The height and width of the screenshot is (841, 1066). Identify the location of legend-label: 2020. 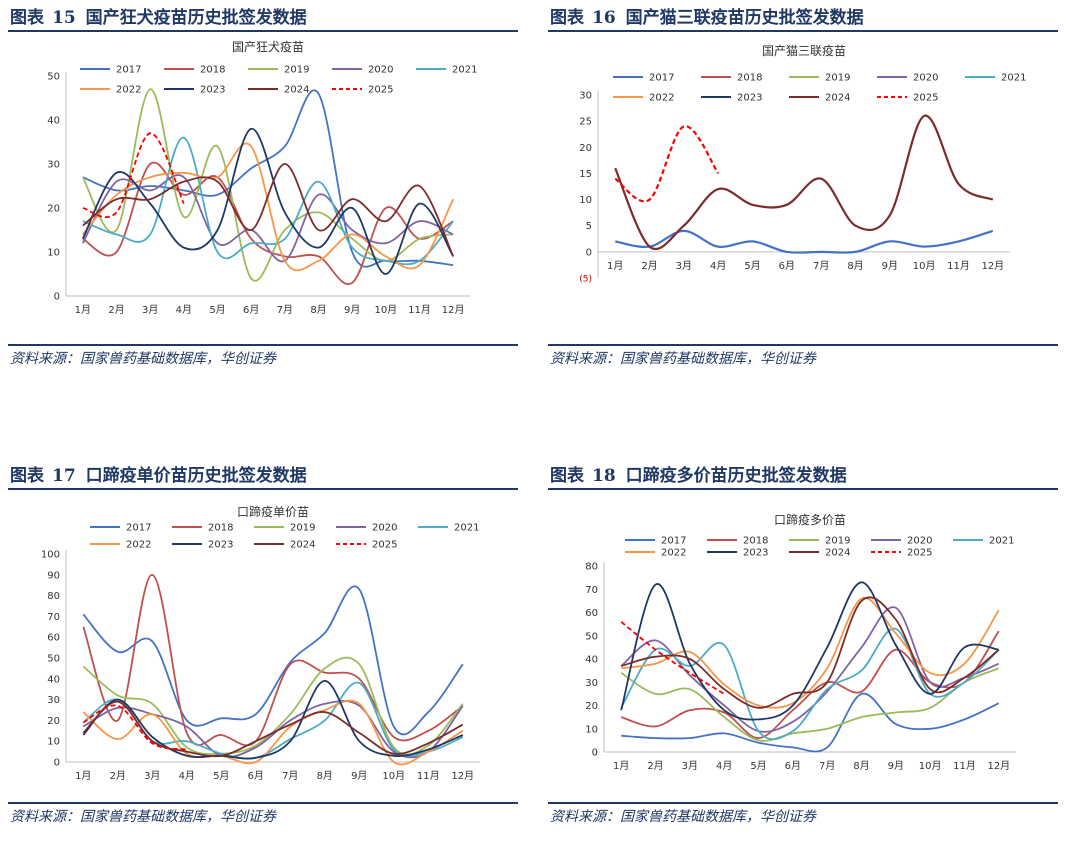
(380, 70).